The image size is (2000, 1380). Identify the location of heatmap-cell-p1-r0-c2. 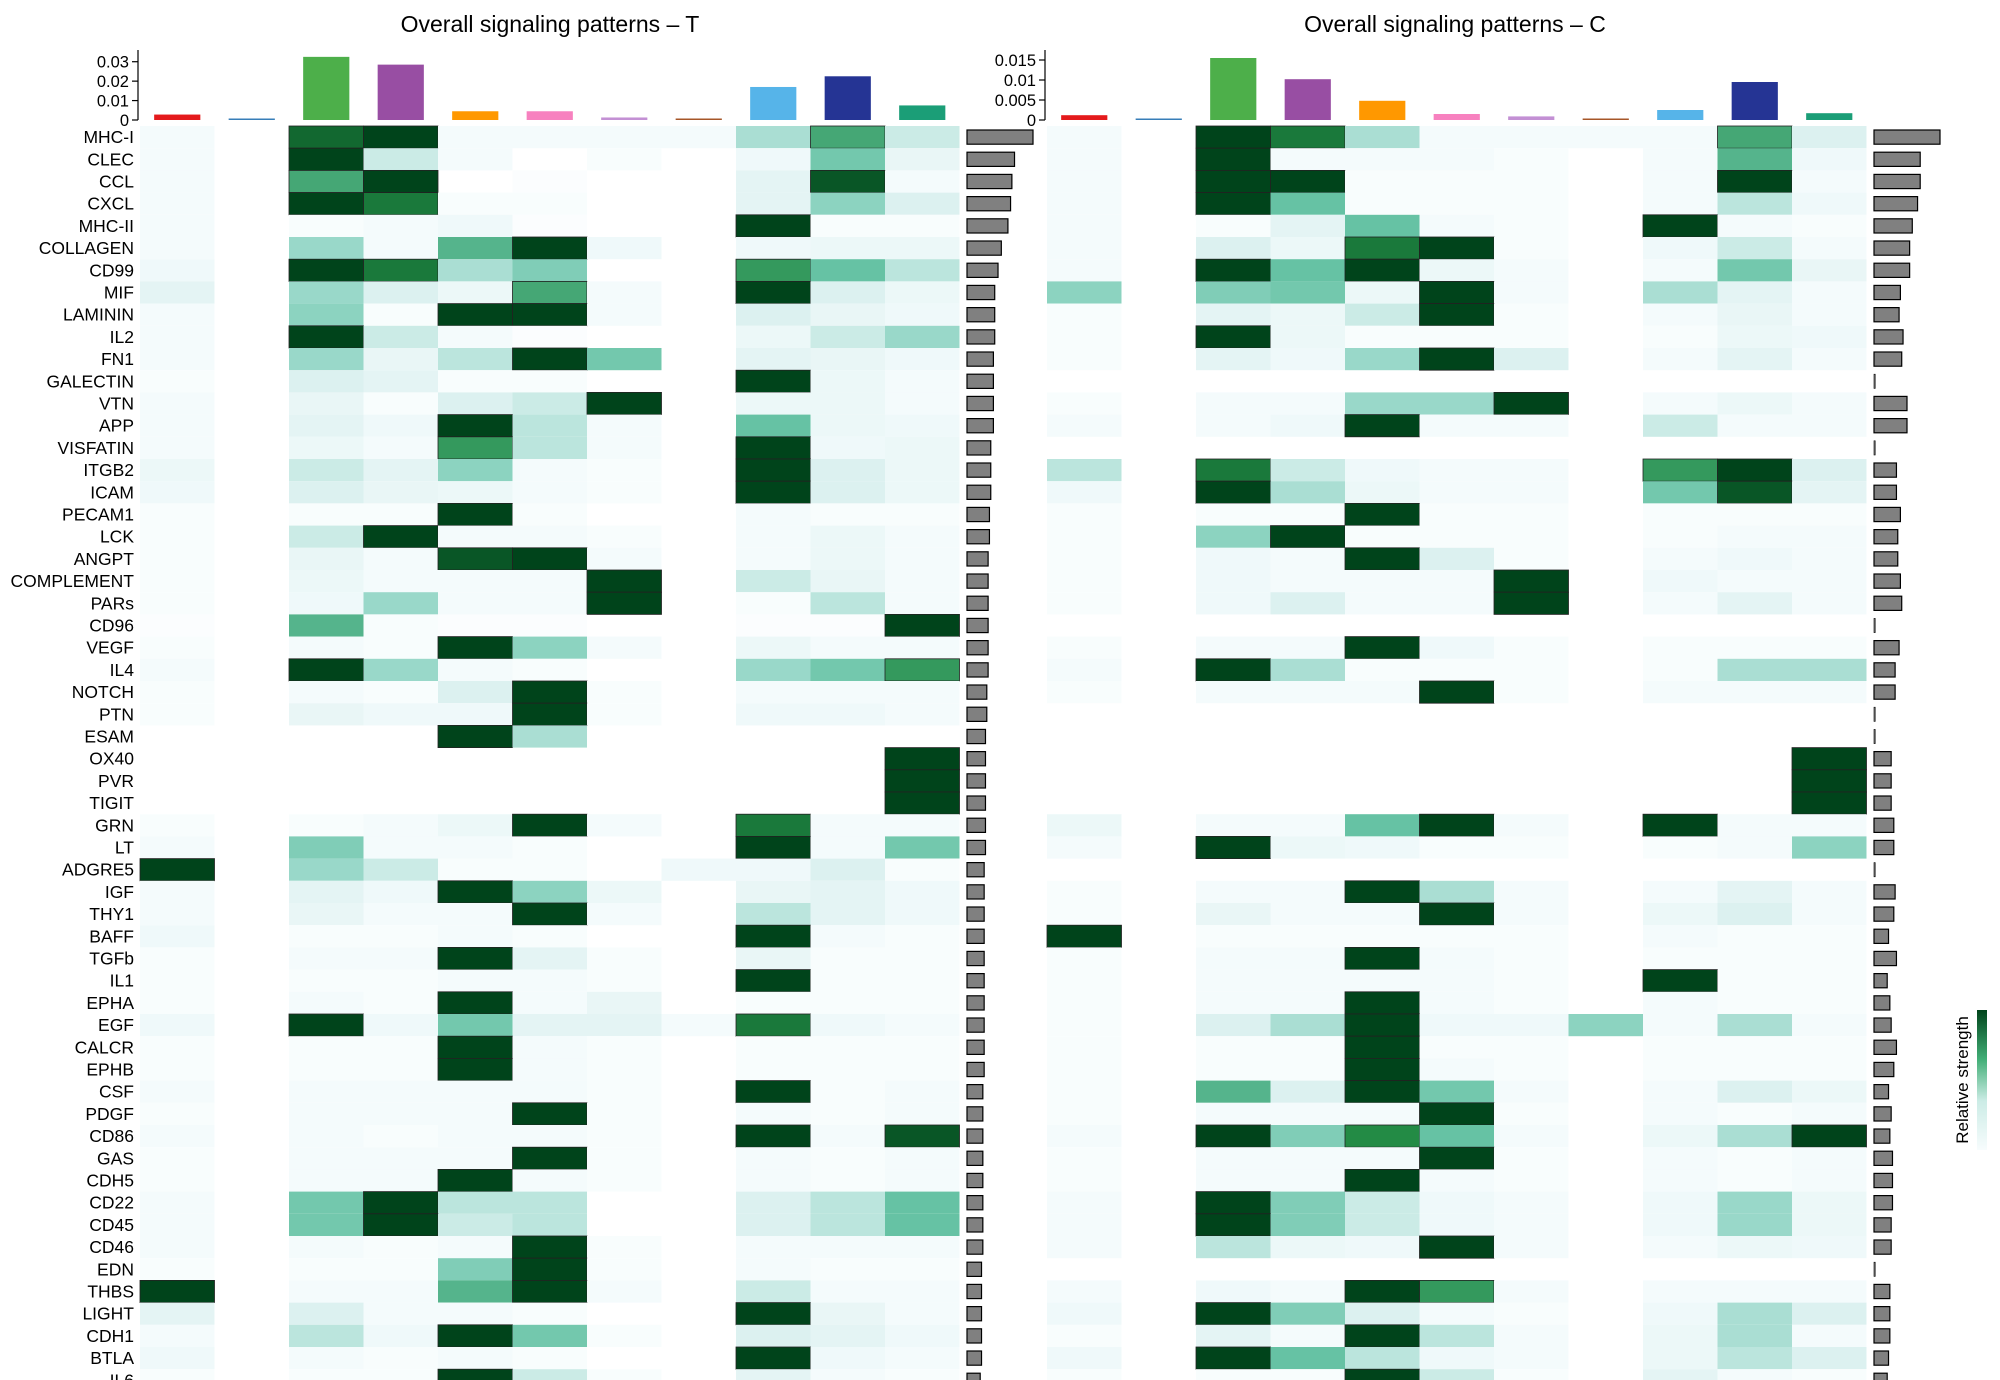
(1233, 137).